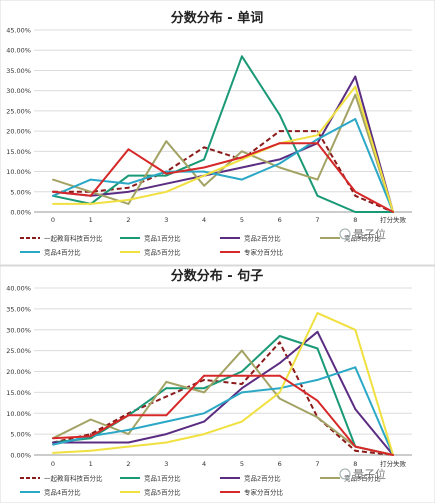  What do you see at coordinates (20, 213) in the screenshot?
I see `chart0-ytick-label: 0.00%` at bounding box center [20, 213].